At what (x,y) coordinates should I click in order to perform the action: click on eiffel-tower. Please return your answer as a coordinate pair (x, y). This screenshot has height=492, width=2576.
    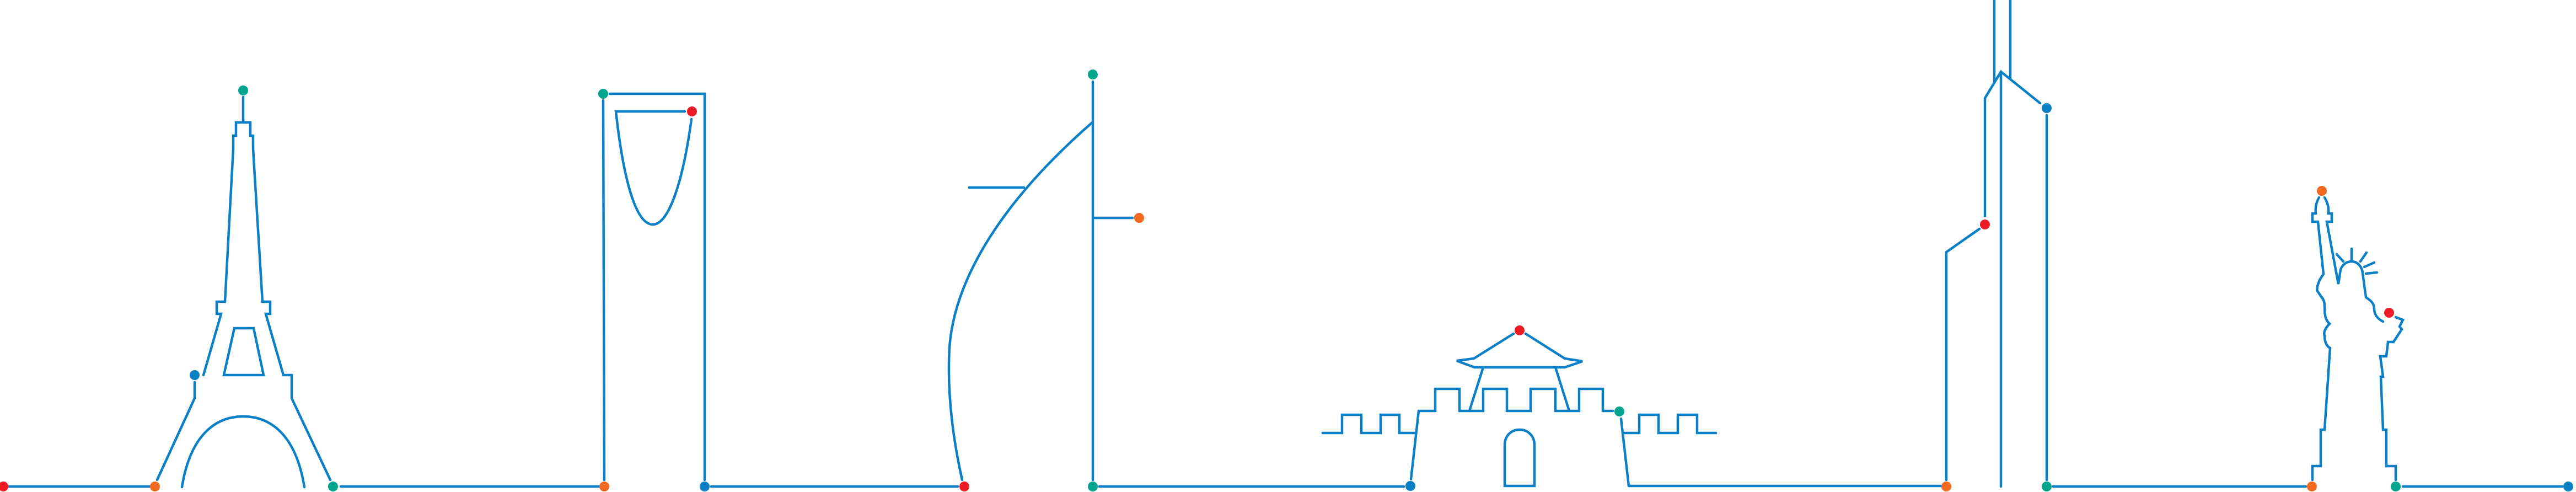
    Looking at the image, I should click on (243, 292).